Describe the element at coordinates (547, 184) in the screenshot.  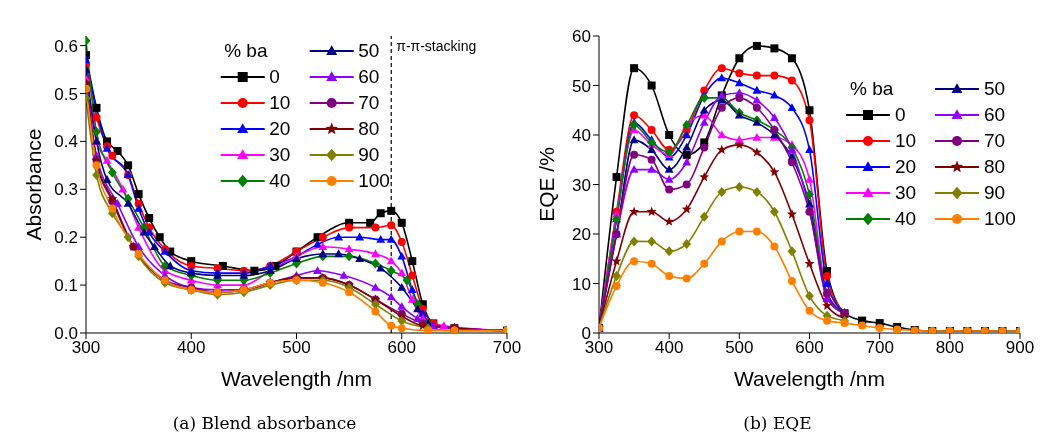
I see `y-axis-title: EQE /%` at that location.